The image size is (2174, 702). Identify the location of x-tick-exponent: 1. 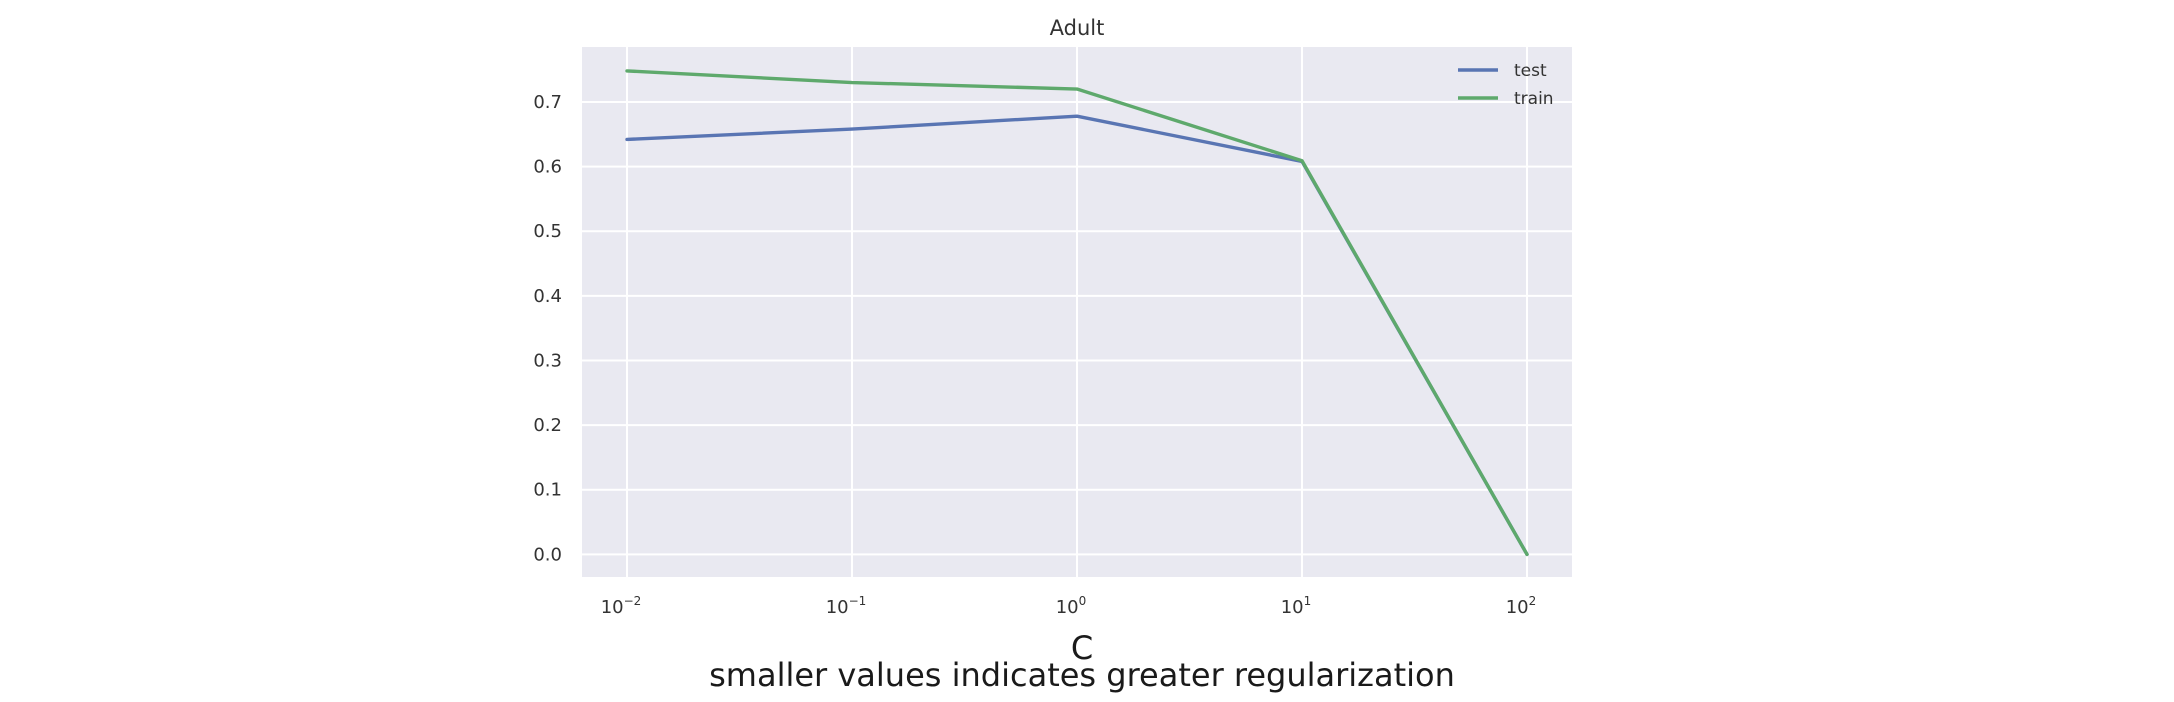
(1308, 601).